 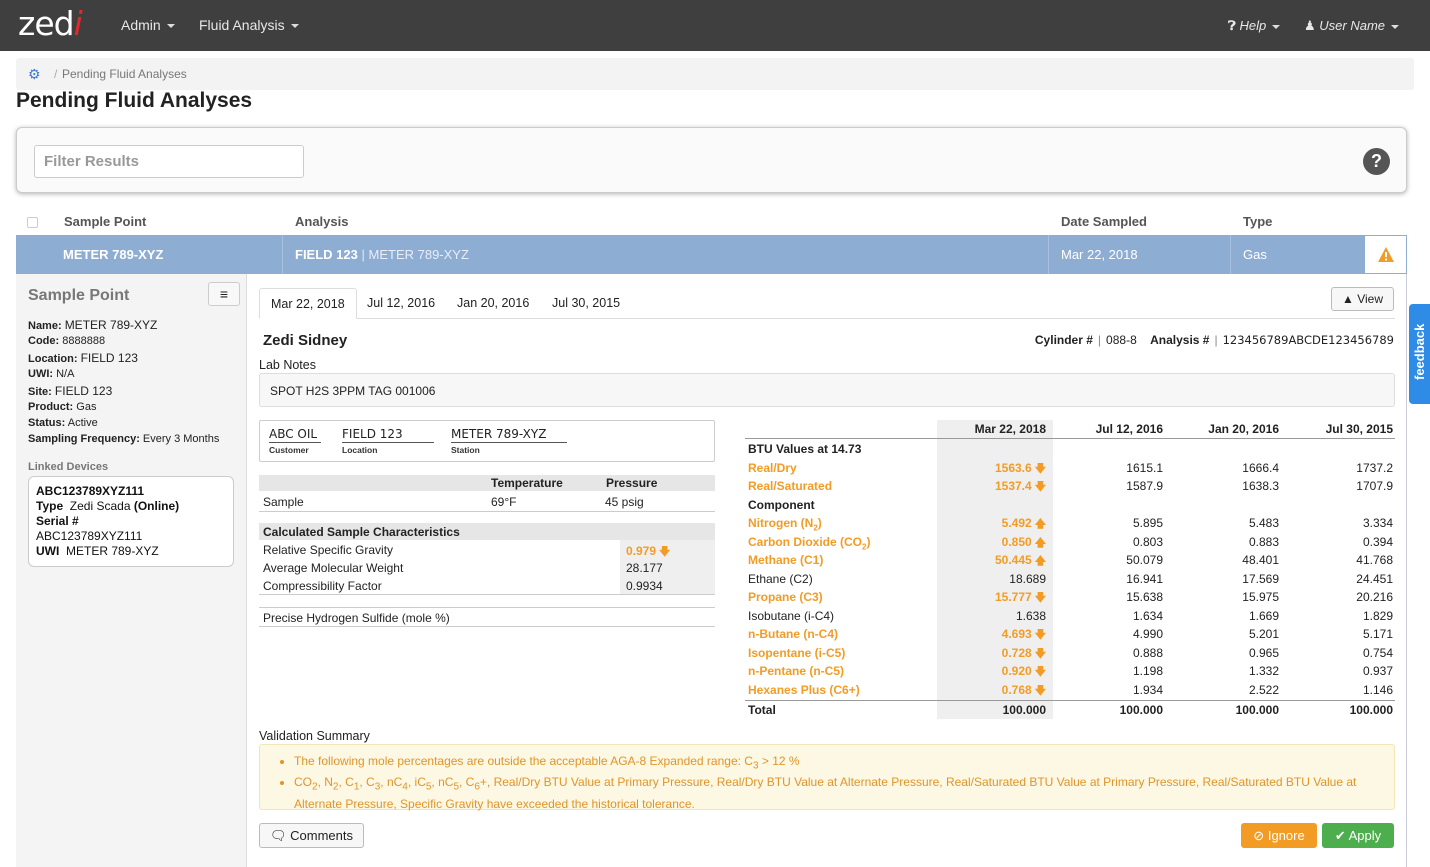 What do you see at coordinates (644, 586) in the screenshot?
I see `calc-value-z: 0.9934` at bounding box center [644, 586].